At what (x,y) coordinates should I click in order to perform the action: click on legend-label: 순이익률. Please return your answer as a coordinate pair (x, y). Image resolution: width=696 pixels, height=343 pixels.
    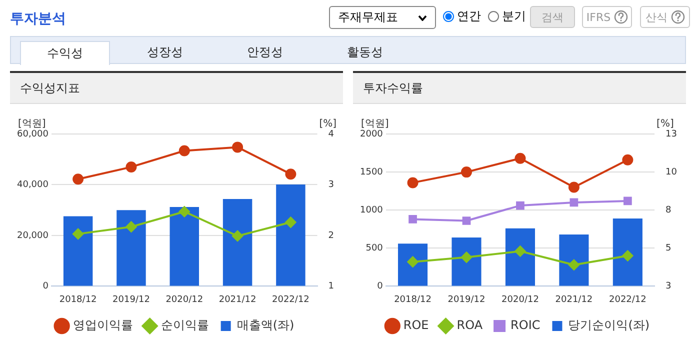
    Looking at the image, I should click on (184, 325).